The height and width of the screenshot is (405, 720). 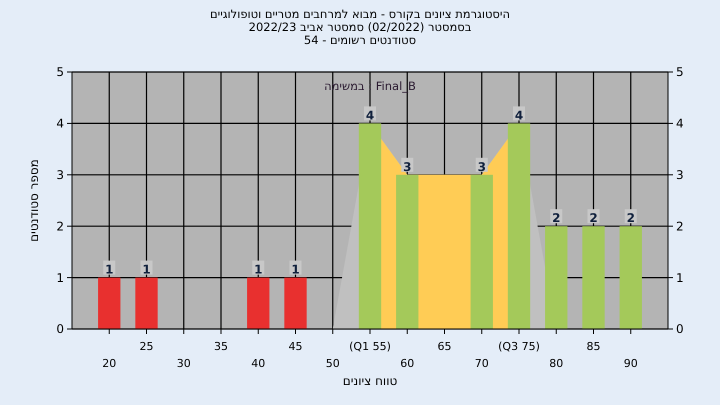 I want to click on chart-subtitle: בסמסטר (02/2022) סמסטר אביב 2022/23 סטודנטים רשומים - 54, so click(x=360, y=33).